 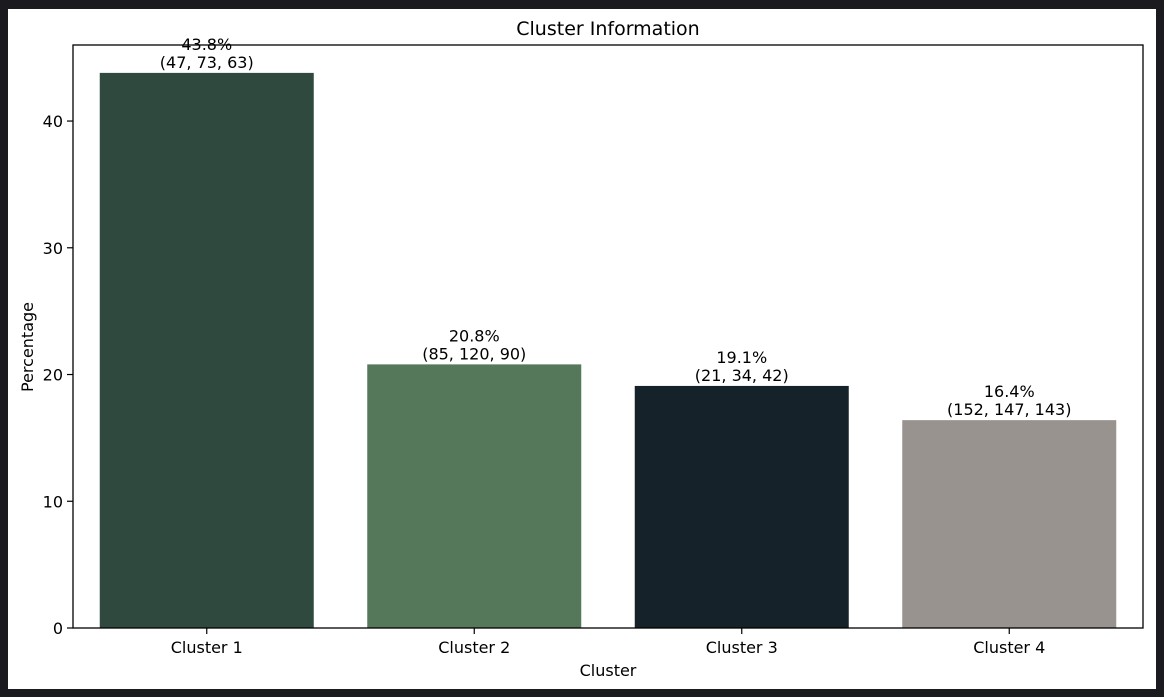 I want to click on x-axis-label: Cluster, so click(x=608, y=670).